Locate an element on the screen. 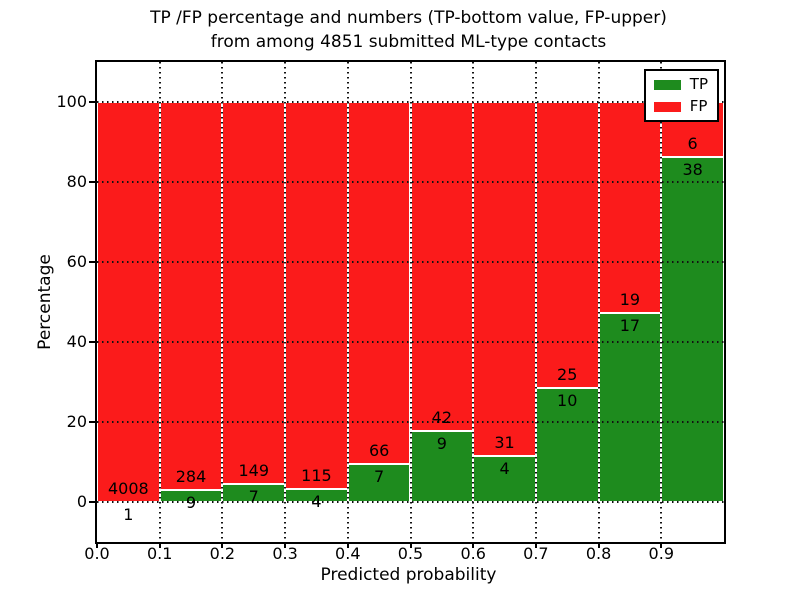 This screenshot has width=800, height=600. x-tick-0.8 is located at coordinates (598, 545).